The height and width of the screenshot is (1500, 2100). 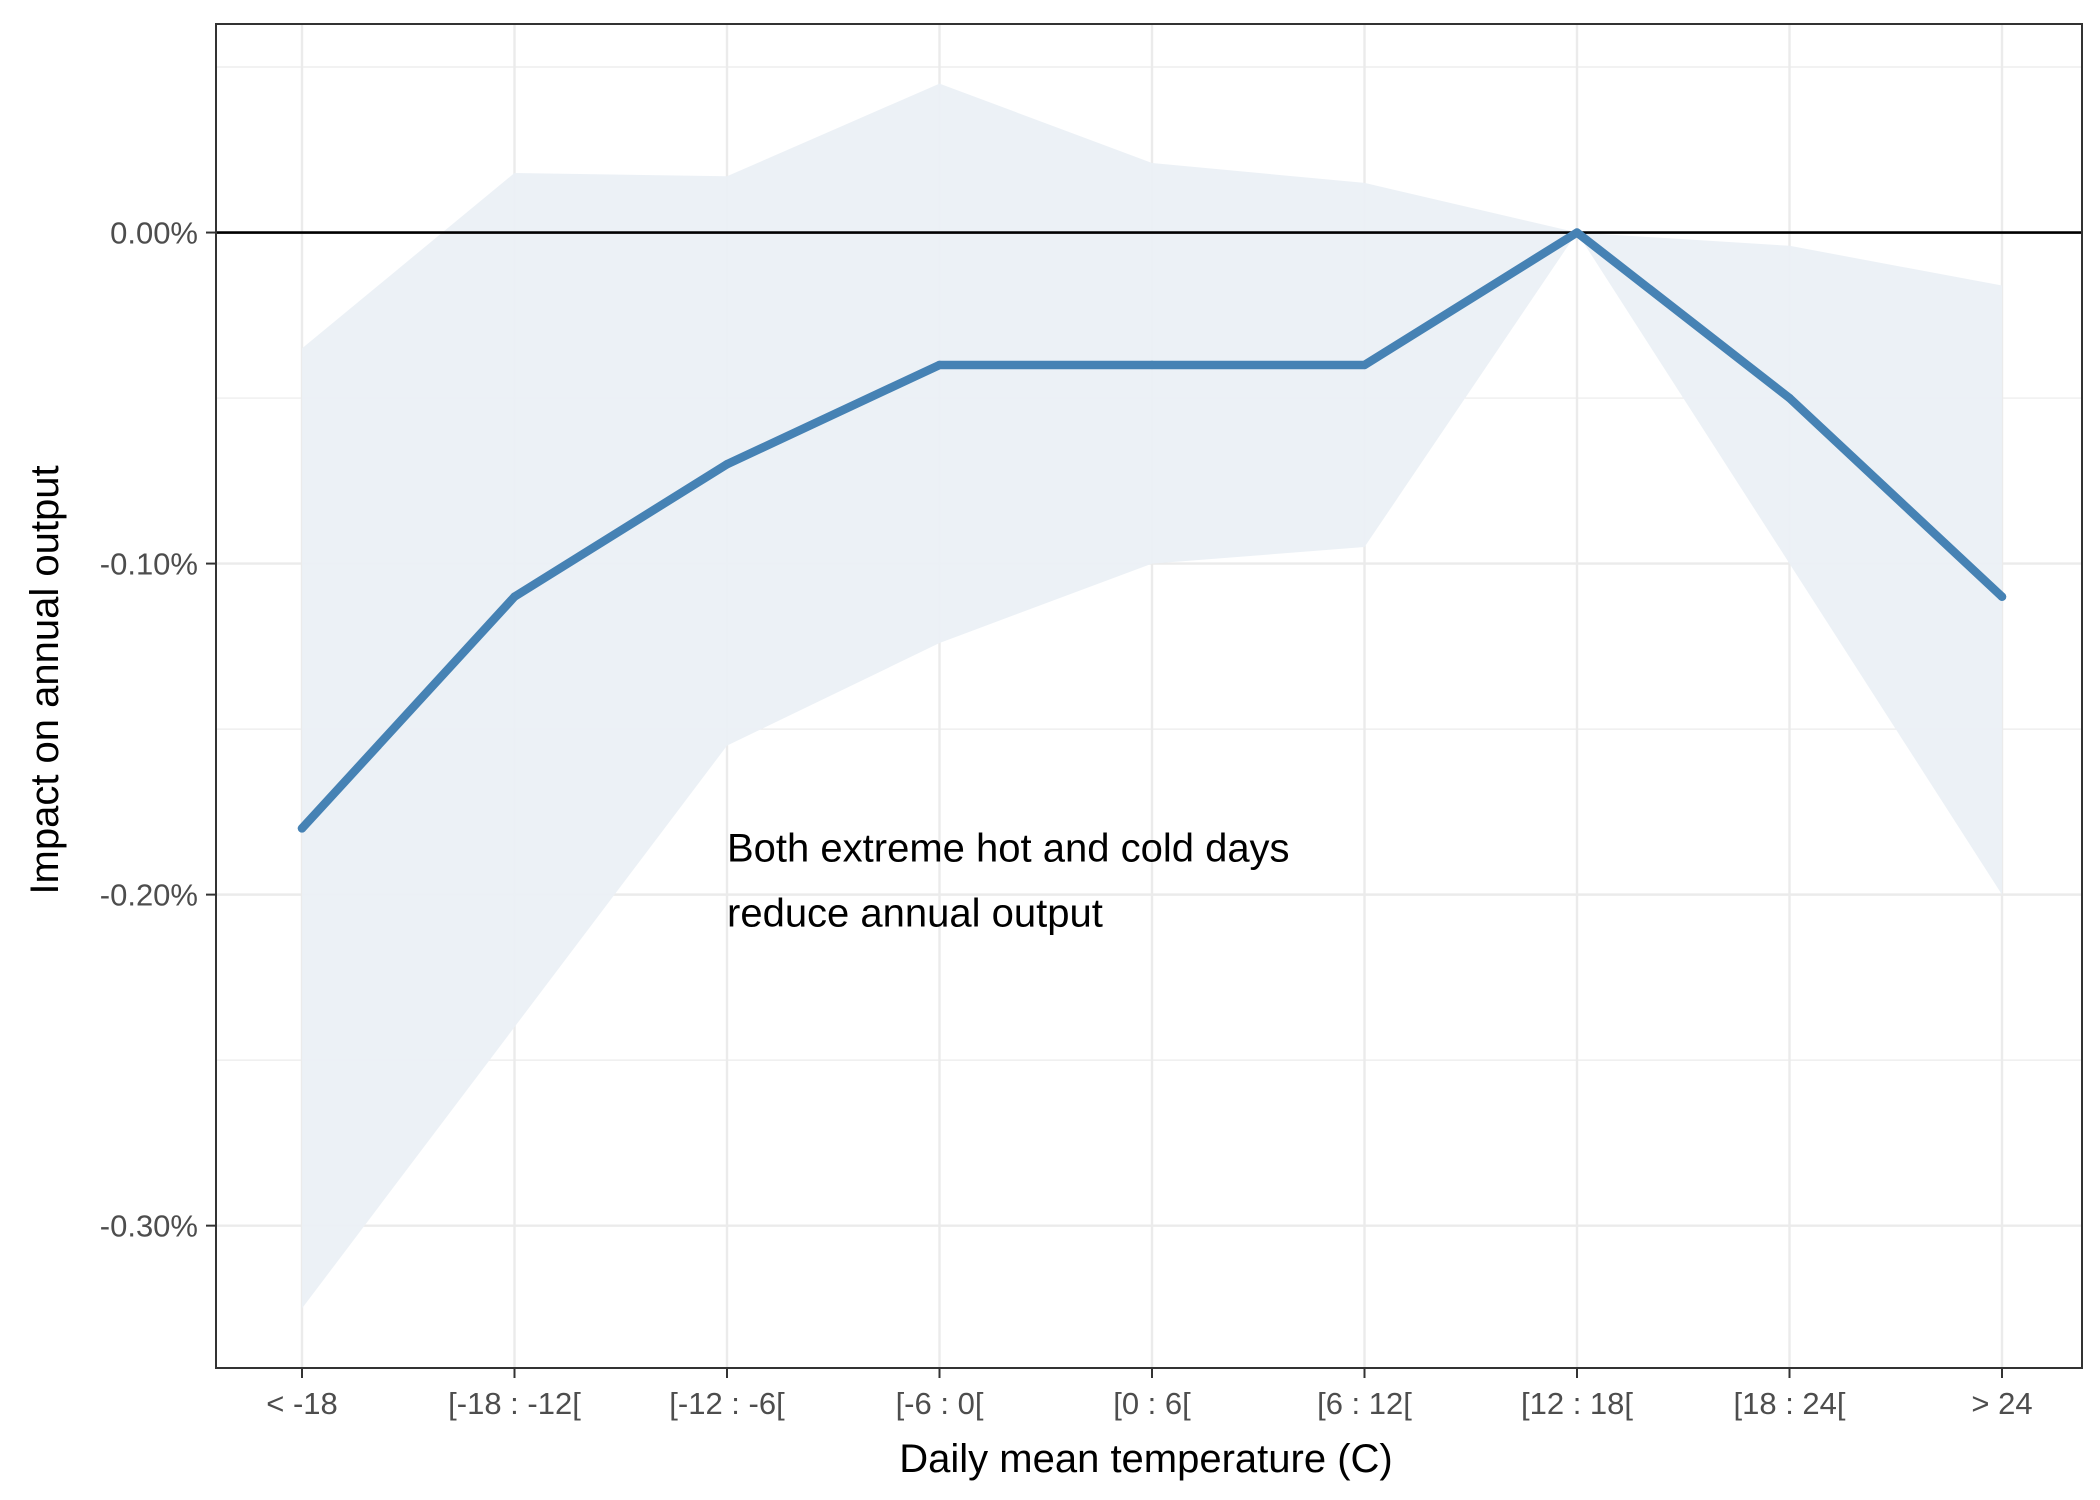 What do you see at coordinates (149, 1226) in the screenshot?
I see `y-tick-label: -0.30%` at bounding box center [149, 1226].